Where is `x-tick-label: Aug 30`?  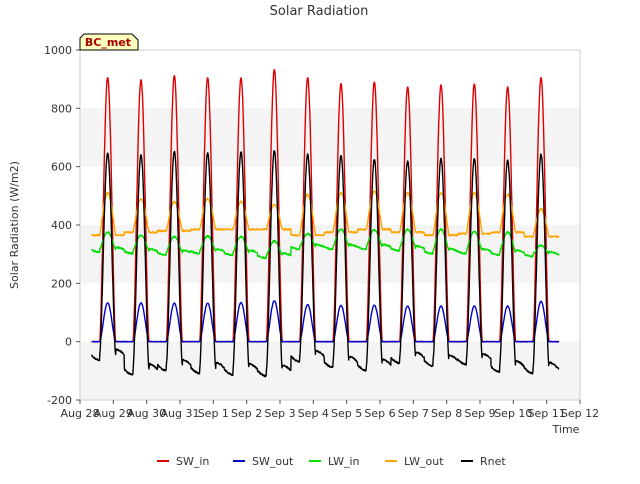
x-tick-label: Aug 30 is located at coordinates (146, 413).